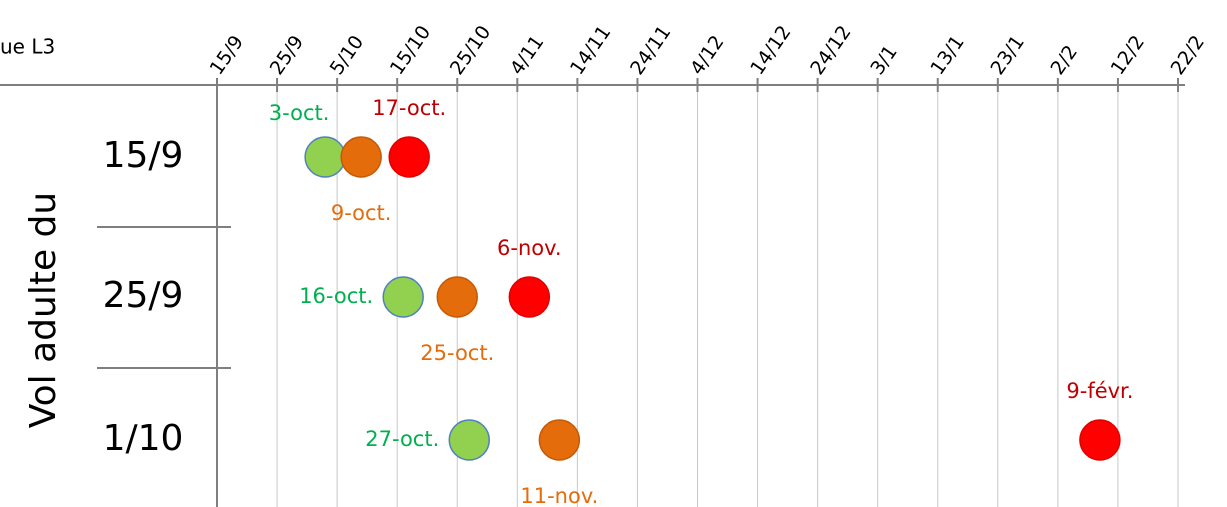 Image resolution: width=1227 pixels, height=507 pixels. What do you see at coordinates (410, 50) in the screenshot?
I see `x-tick-label: 15/10` at bounding box center [410, 50].